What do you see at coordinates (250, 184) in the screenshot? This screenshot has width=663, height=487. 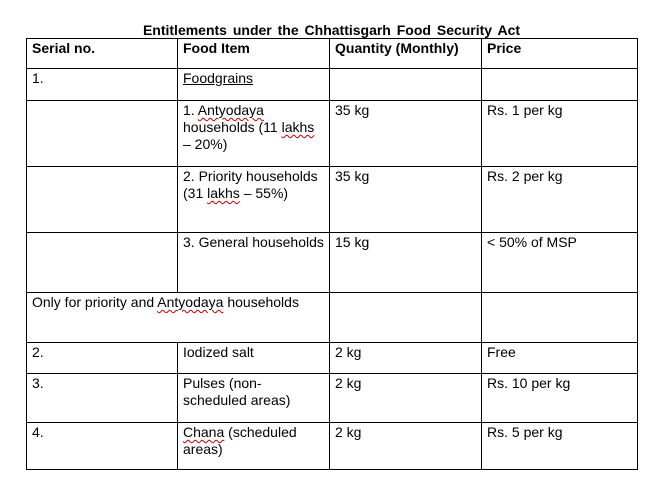 I see `food-item-text: 2. Priority households (31` at bounding box center [250, 184].